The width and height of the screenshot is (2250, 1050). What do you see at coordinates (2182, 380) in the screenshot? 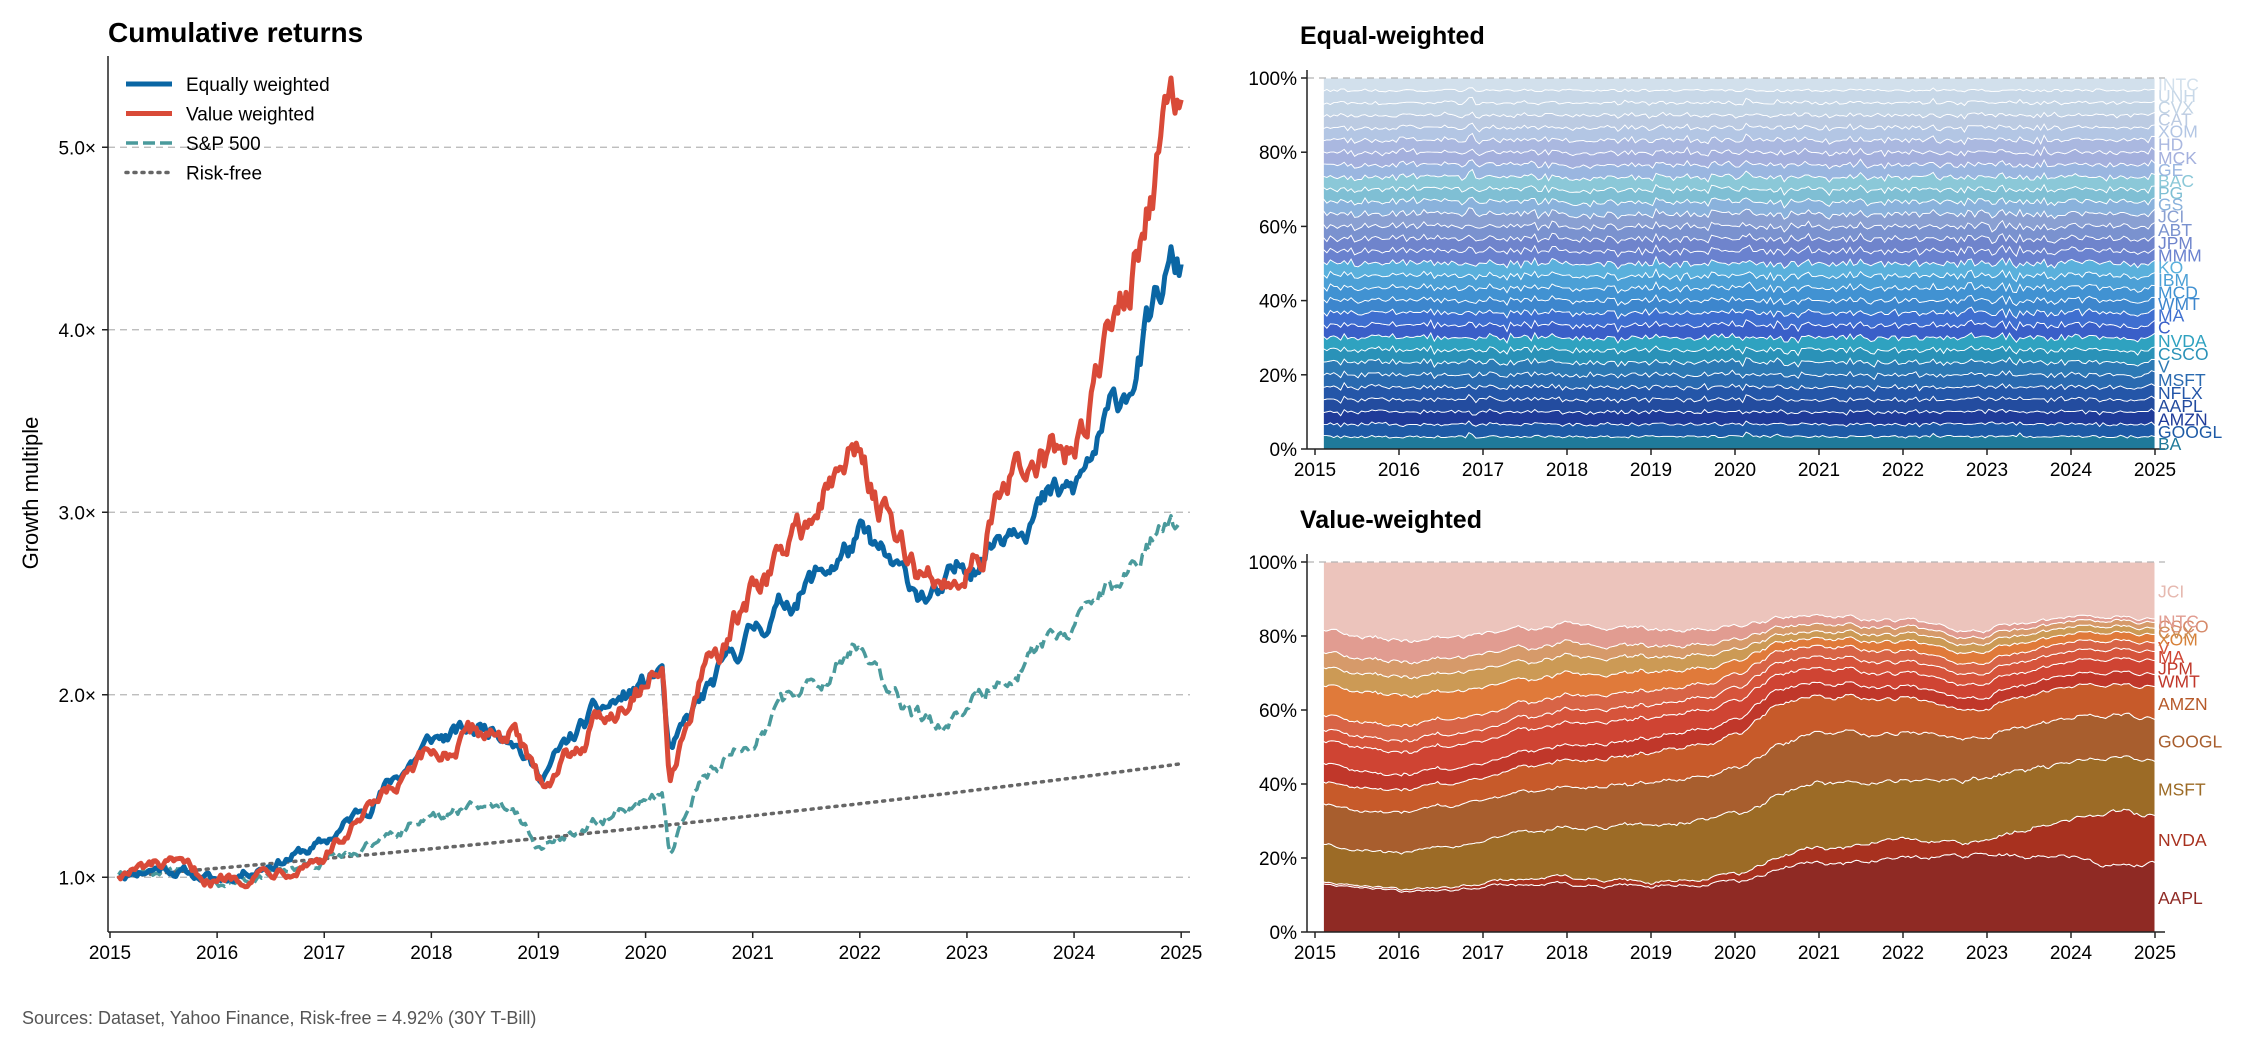
I see `ew-label-msft: MSFT` at bounding box center [2182, 380].